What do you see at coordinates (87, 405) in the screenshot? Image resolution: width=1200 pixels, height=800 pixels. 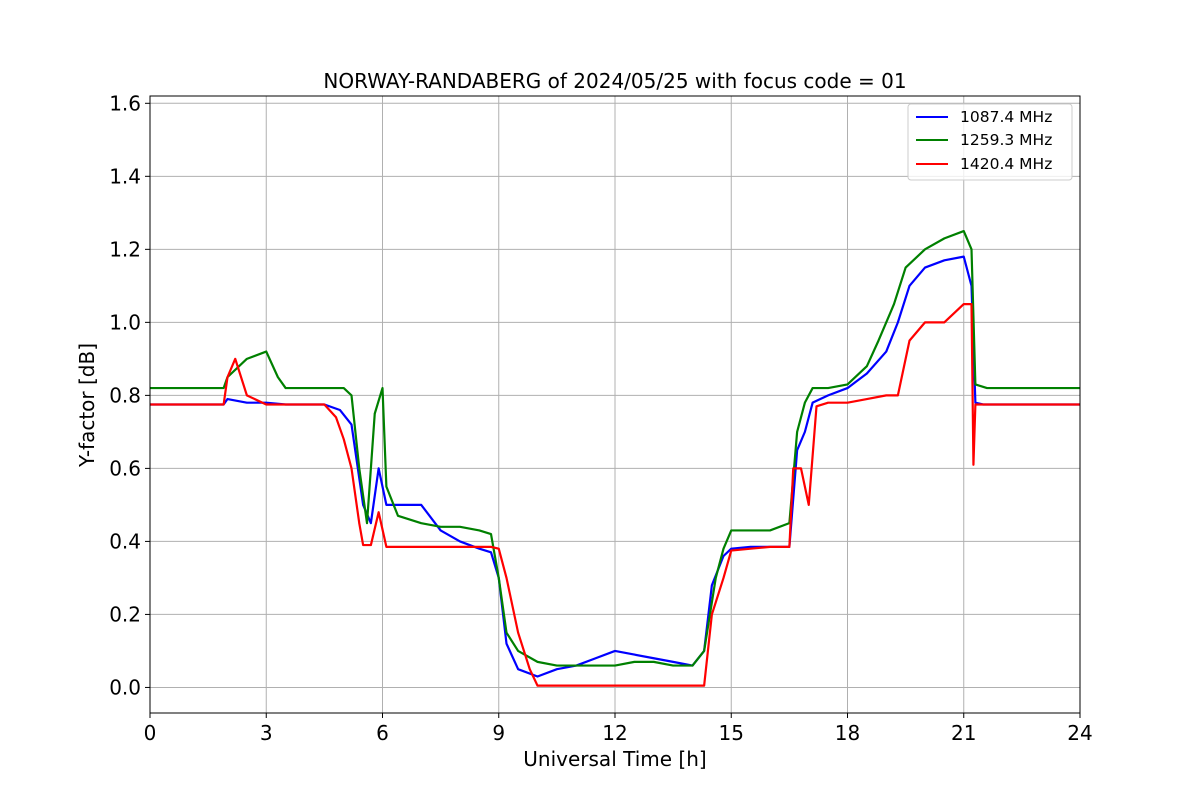 I see `y-axis-label: Y-factor [dB]` at bounding box center [87, 405].